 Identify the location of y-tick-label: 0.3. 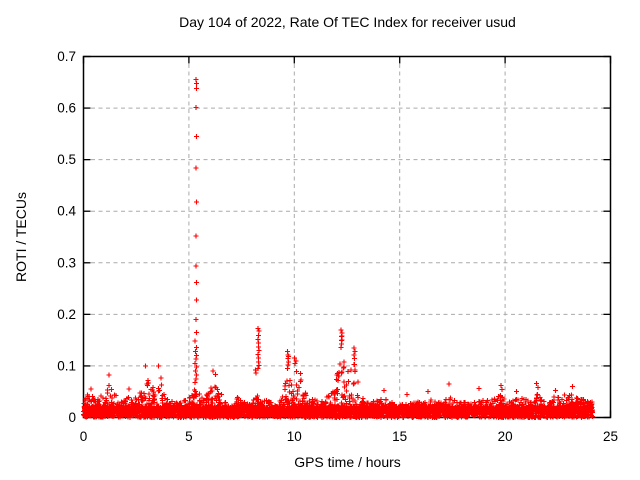
(66, 262).